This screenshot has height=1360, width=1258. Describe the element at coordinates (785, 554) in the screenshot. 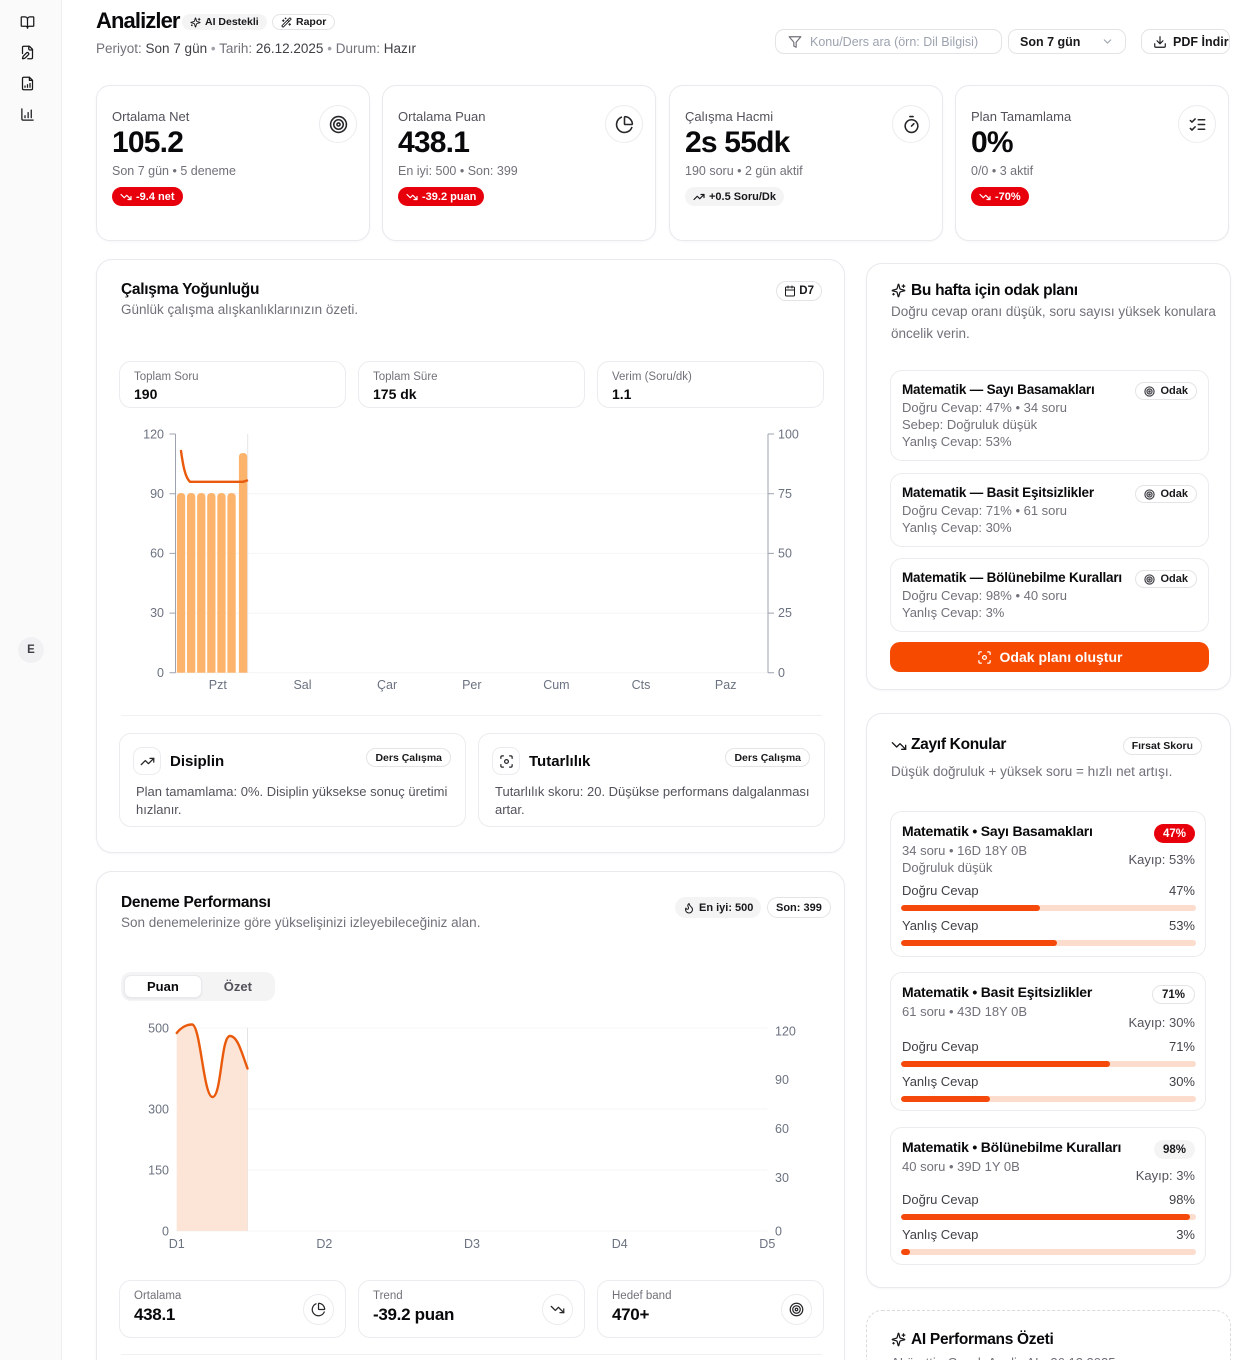

I see `svg-text: 50` at that location.